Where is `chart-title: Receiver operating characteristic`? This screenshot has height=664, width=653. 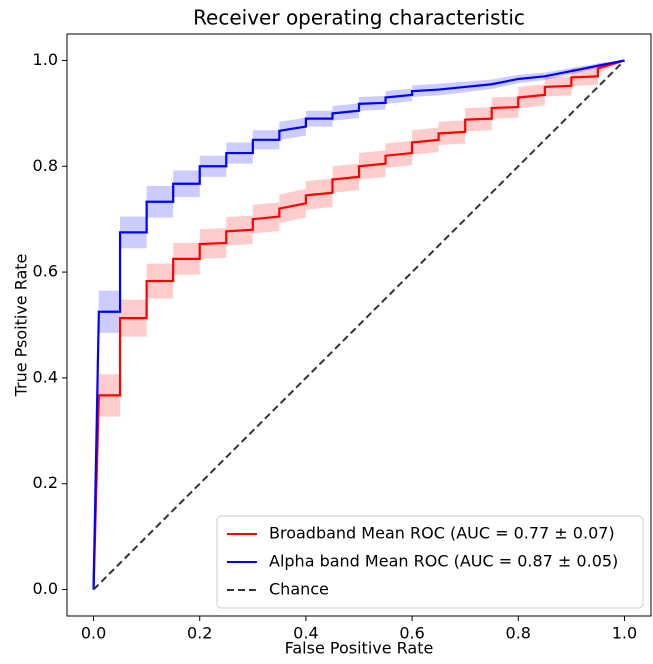 chart-title: Receiver operating characteristic is located at coordinates (359, 18).